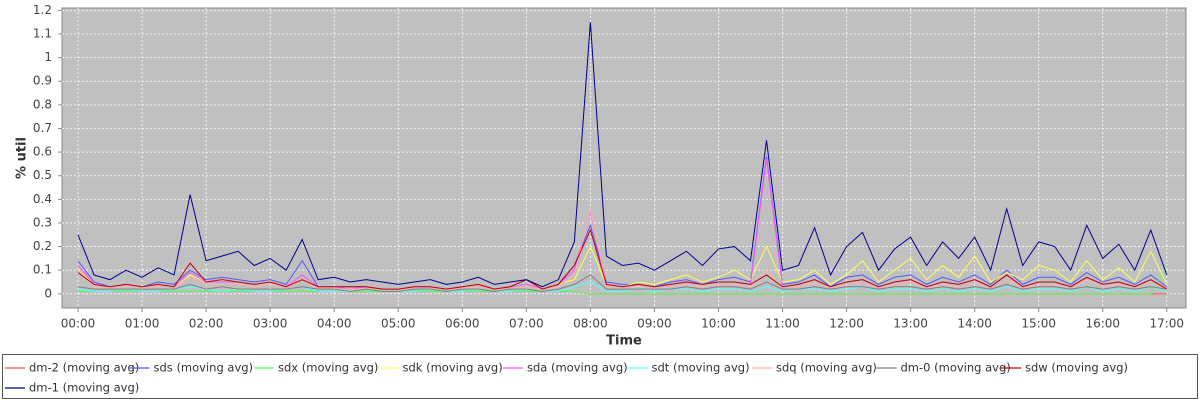 The image size is (1200, 400). I want to click on x-tick-label: 12:00, so click(846, 324).